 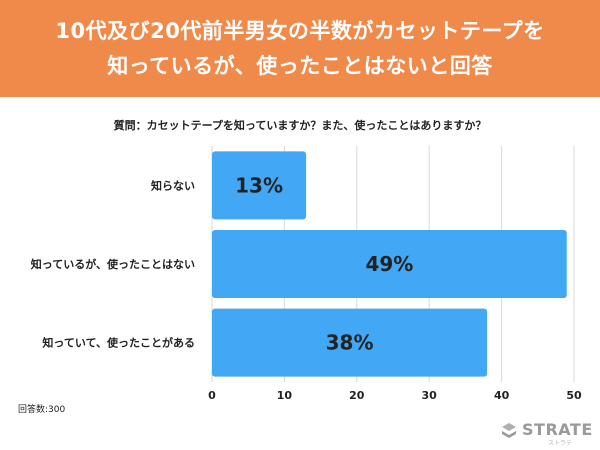 I want to click on x-tick-label-40: 40, so click(x=502, y=395).